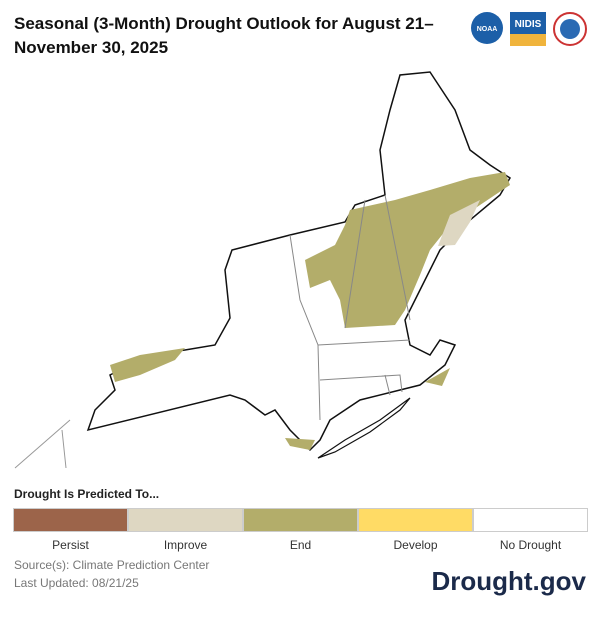  I want to click on legend-item: Persist, so click(70, 530).